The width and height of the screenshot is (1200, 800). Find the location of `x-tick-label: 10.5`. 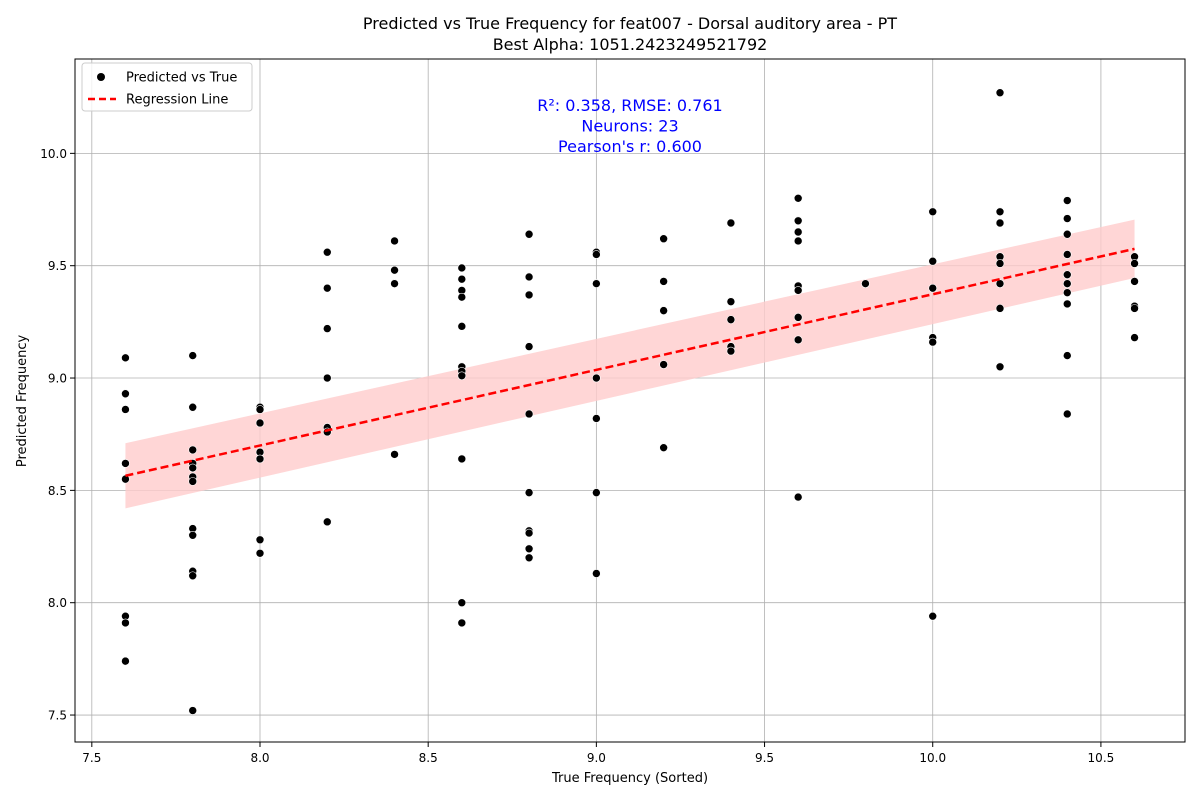

x-tick-label: 10.5 is located at coordinates (1101, 758).